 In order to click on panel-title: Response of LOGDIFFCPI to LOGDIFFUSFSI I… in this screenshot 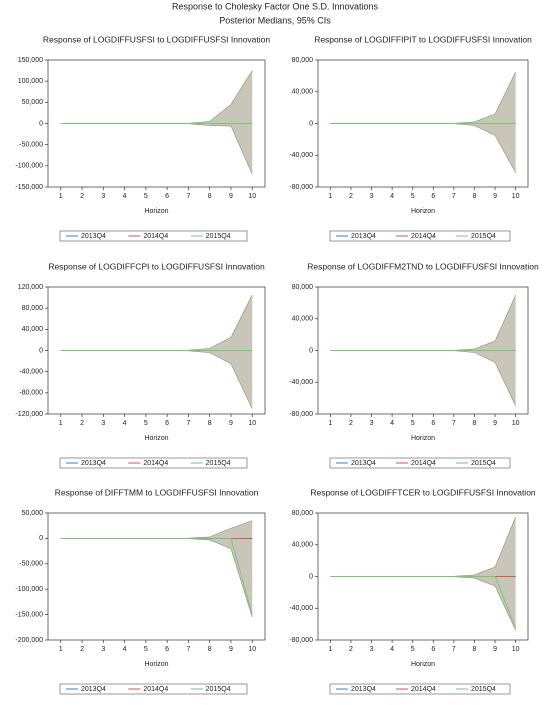, I will do `click(156, 266)`.